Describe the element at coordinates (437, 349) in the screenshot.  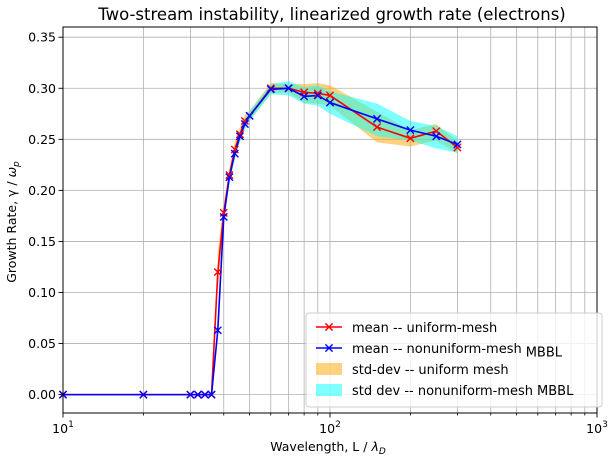
I see `legend-mean-nonuniform-label: mean -- nonuniform-mesh` at that location.